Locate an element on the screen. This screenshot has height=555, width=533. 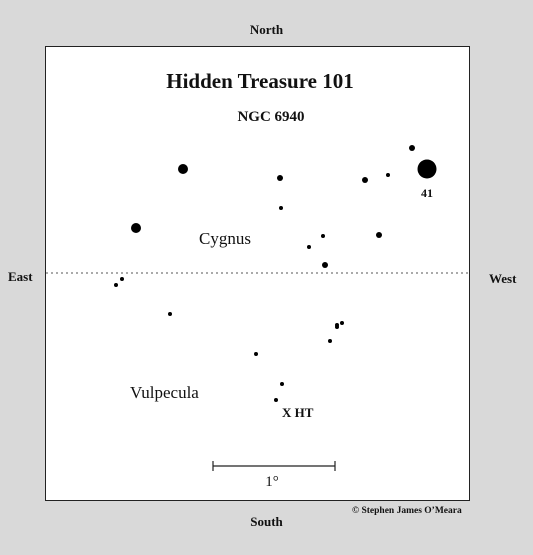
chart-subtitle: NGC 6940 is located at coordinates (270, 117).